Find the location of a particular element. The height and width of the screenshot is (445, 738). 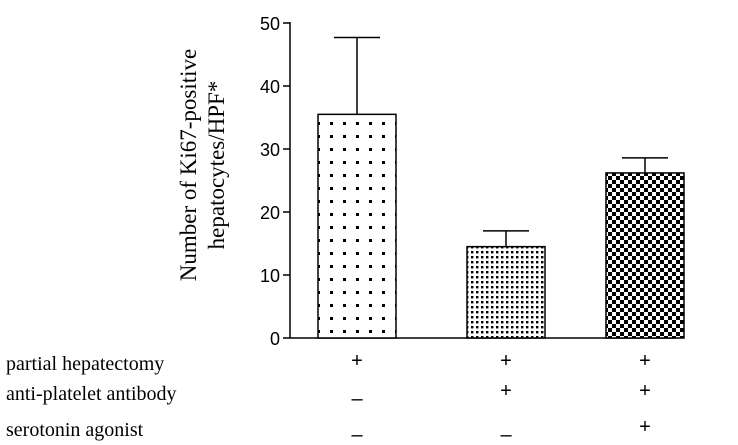

y-tick-label: 40 is located at coordinates (270, 87).